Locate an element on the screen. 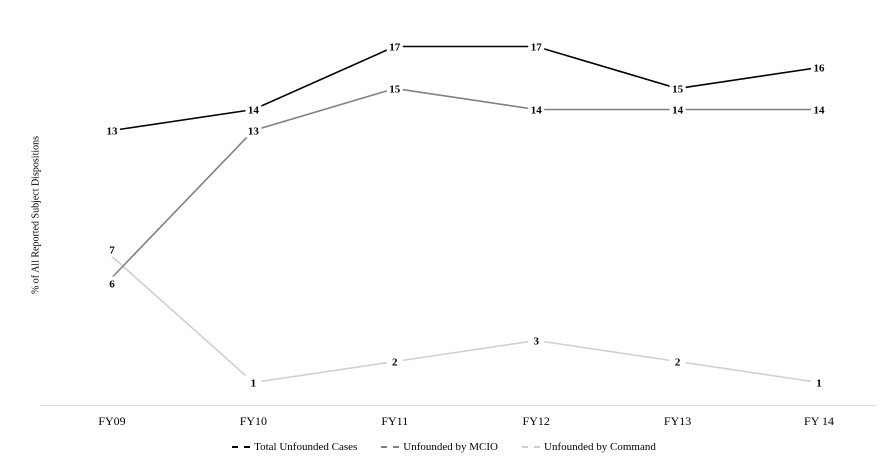  data-label: 3 is located at coordinates (536, 342).